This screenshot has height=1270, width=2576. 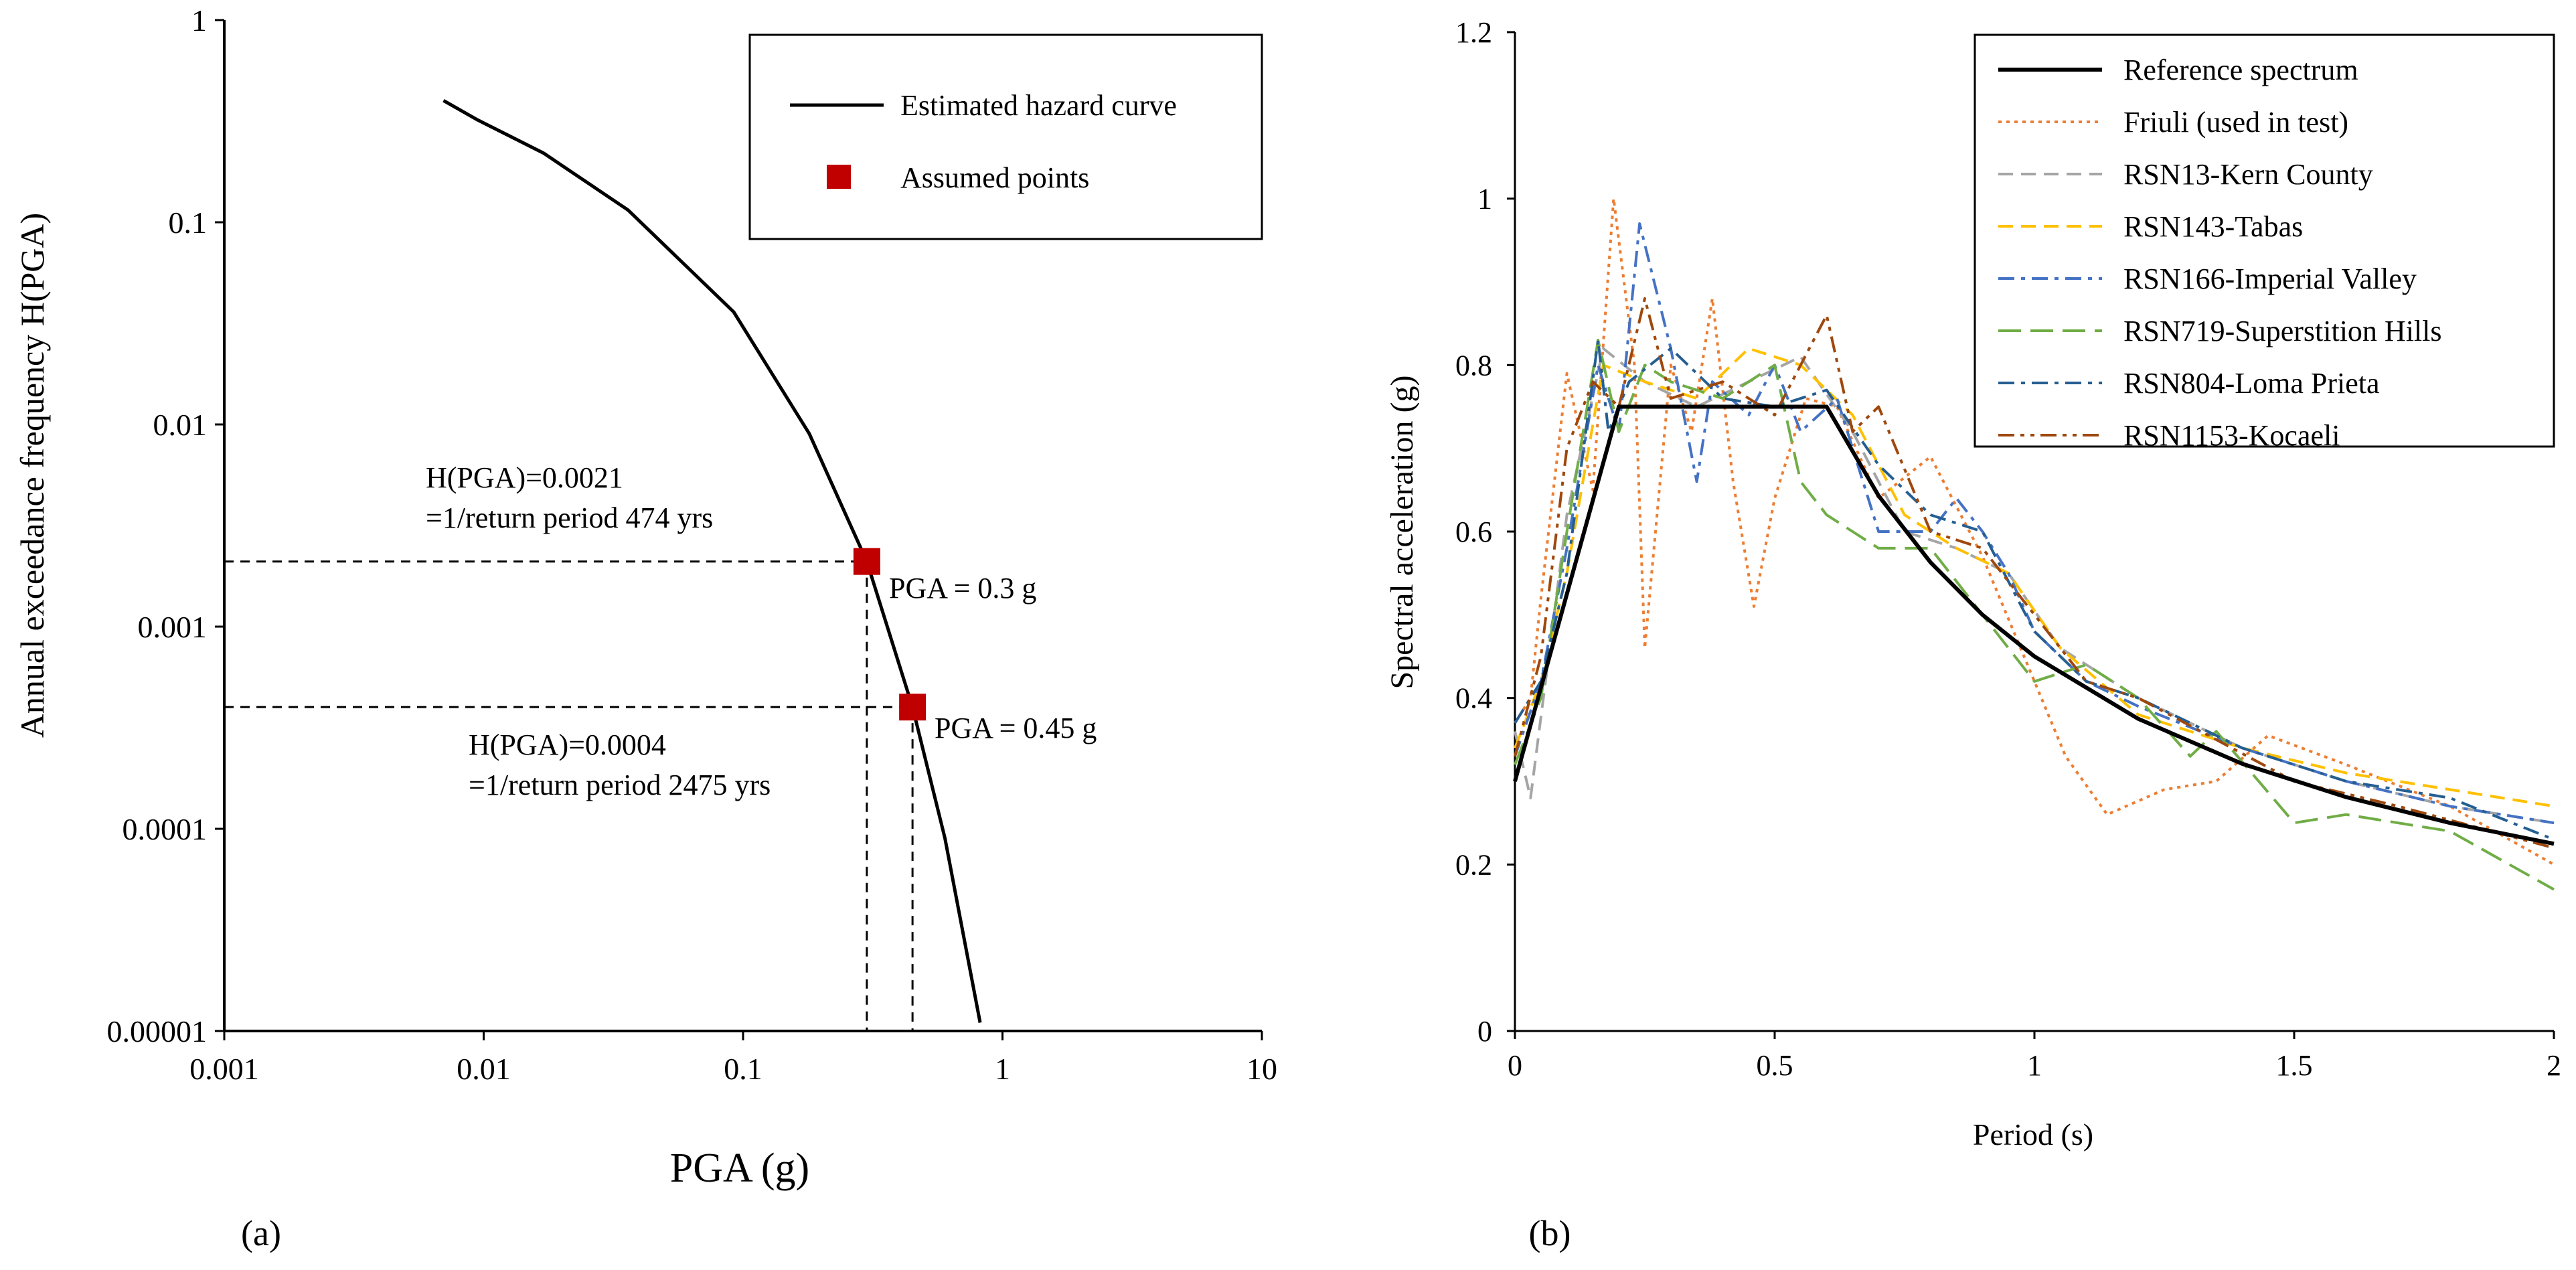 I want to click on annotation-pga-03: PGA = 0.3 g, so click(x=963, y=588).